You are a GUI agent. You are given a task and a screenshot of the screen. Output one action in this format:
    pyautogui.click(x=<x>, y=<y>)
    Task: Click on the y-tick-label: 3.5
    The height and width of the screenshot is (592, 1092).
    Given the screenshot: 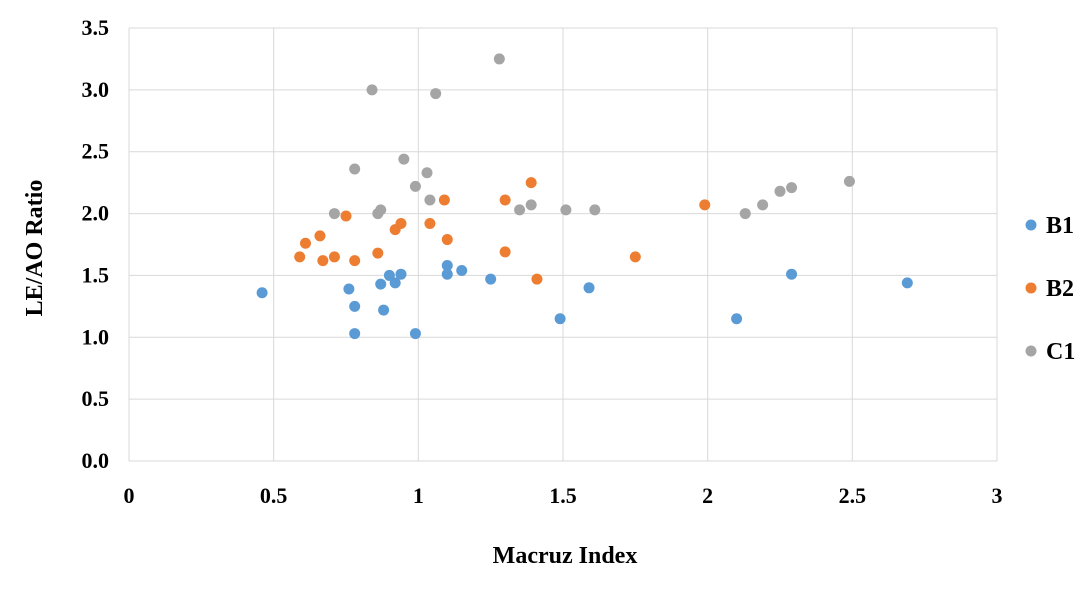 What is the action you would take?
    pyautogui.click(x=96, y=27)
    